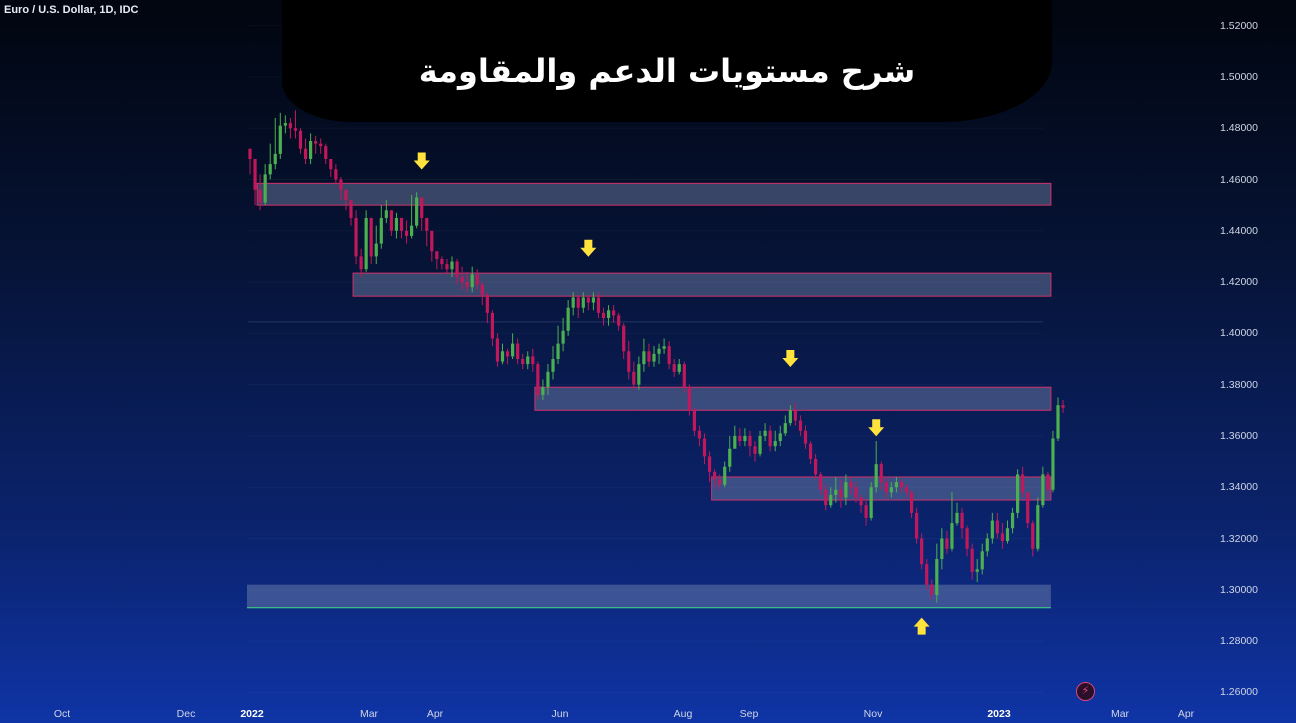 The image size is (1296, 723). What do you see at coordinates (1239, 230) in the screenshot?
I see `price-tick-label: 1.44000` at bounding box center [1239, 230].